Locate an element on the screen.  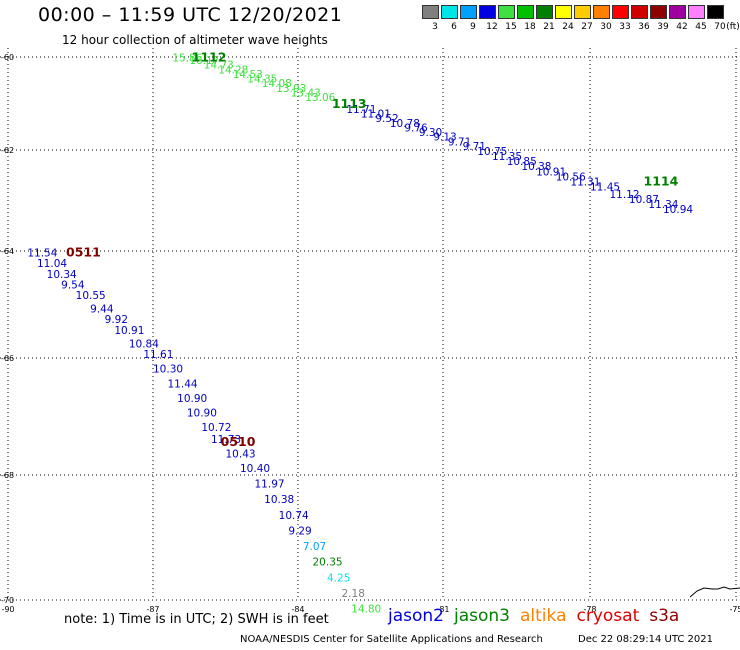
wave-height-label: 11.35 is located at coordinates (507, 157).